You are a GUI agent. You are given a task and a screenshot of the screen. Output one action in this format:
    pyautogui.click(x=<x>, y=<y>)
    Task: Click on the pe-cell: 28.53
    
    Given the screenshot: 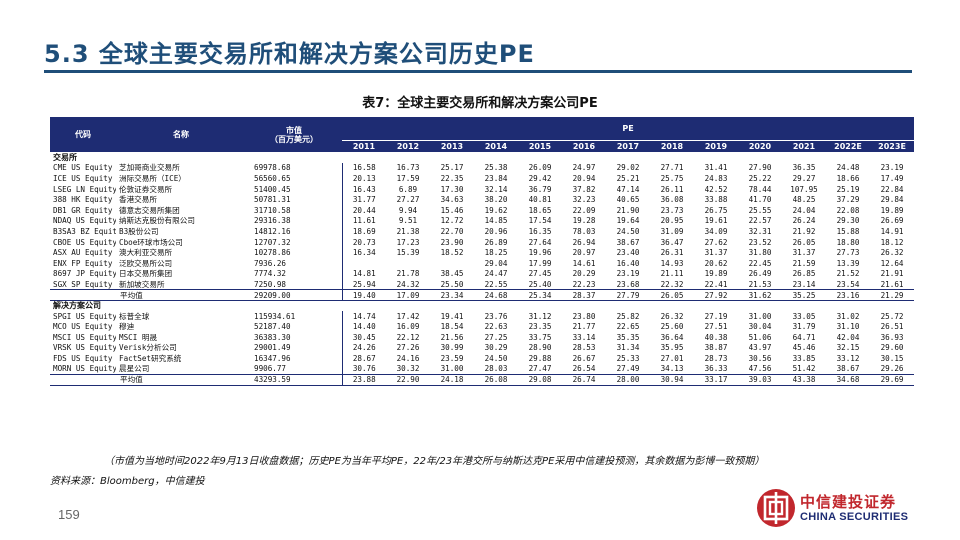 What is the action you would take?
    pyautogui.click(x=584, y=348)
    